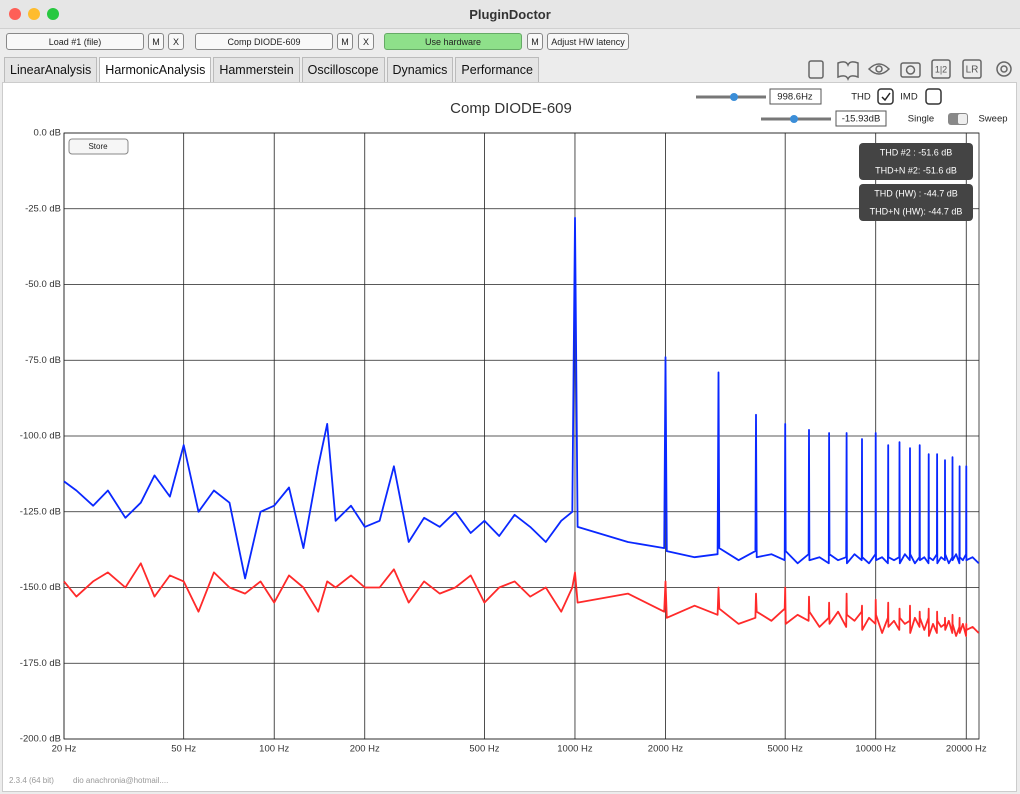 The width and height of the screenshot is (1020, 794). What do you see at coordinates (34, 14) in the screenshot?
I see `minimize-button` at bounding box center [34, 14].